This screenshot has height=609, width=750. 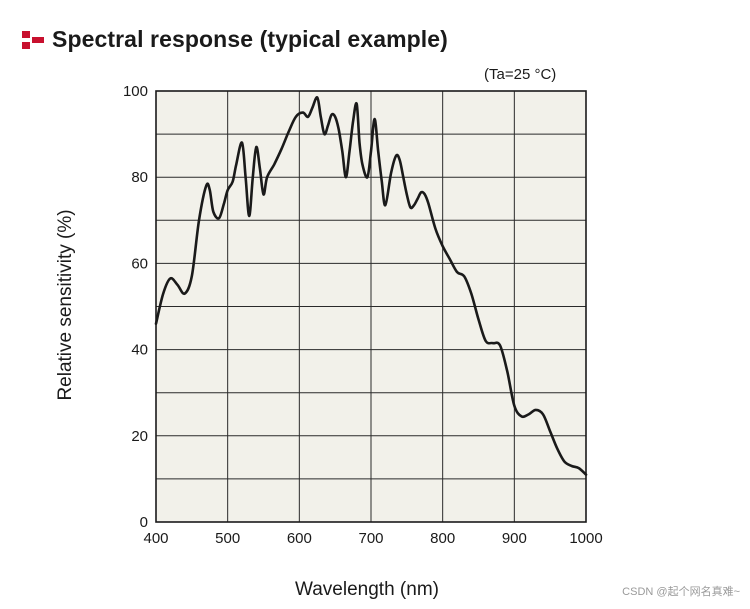 What do you see at coordinates (250, 39) in the screenshot?
I see `chart-title: Spectral response (typical example)` at bounding box center [250, 39].